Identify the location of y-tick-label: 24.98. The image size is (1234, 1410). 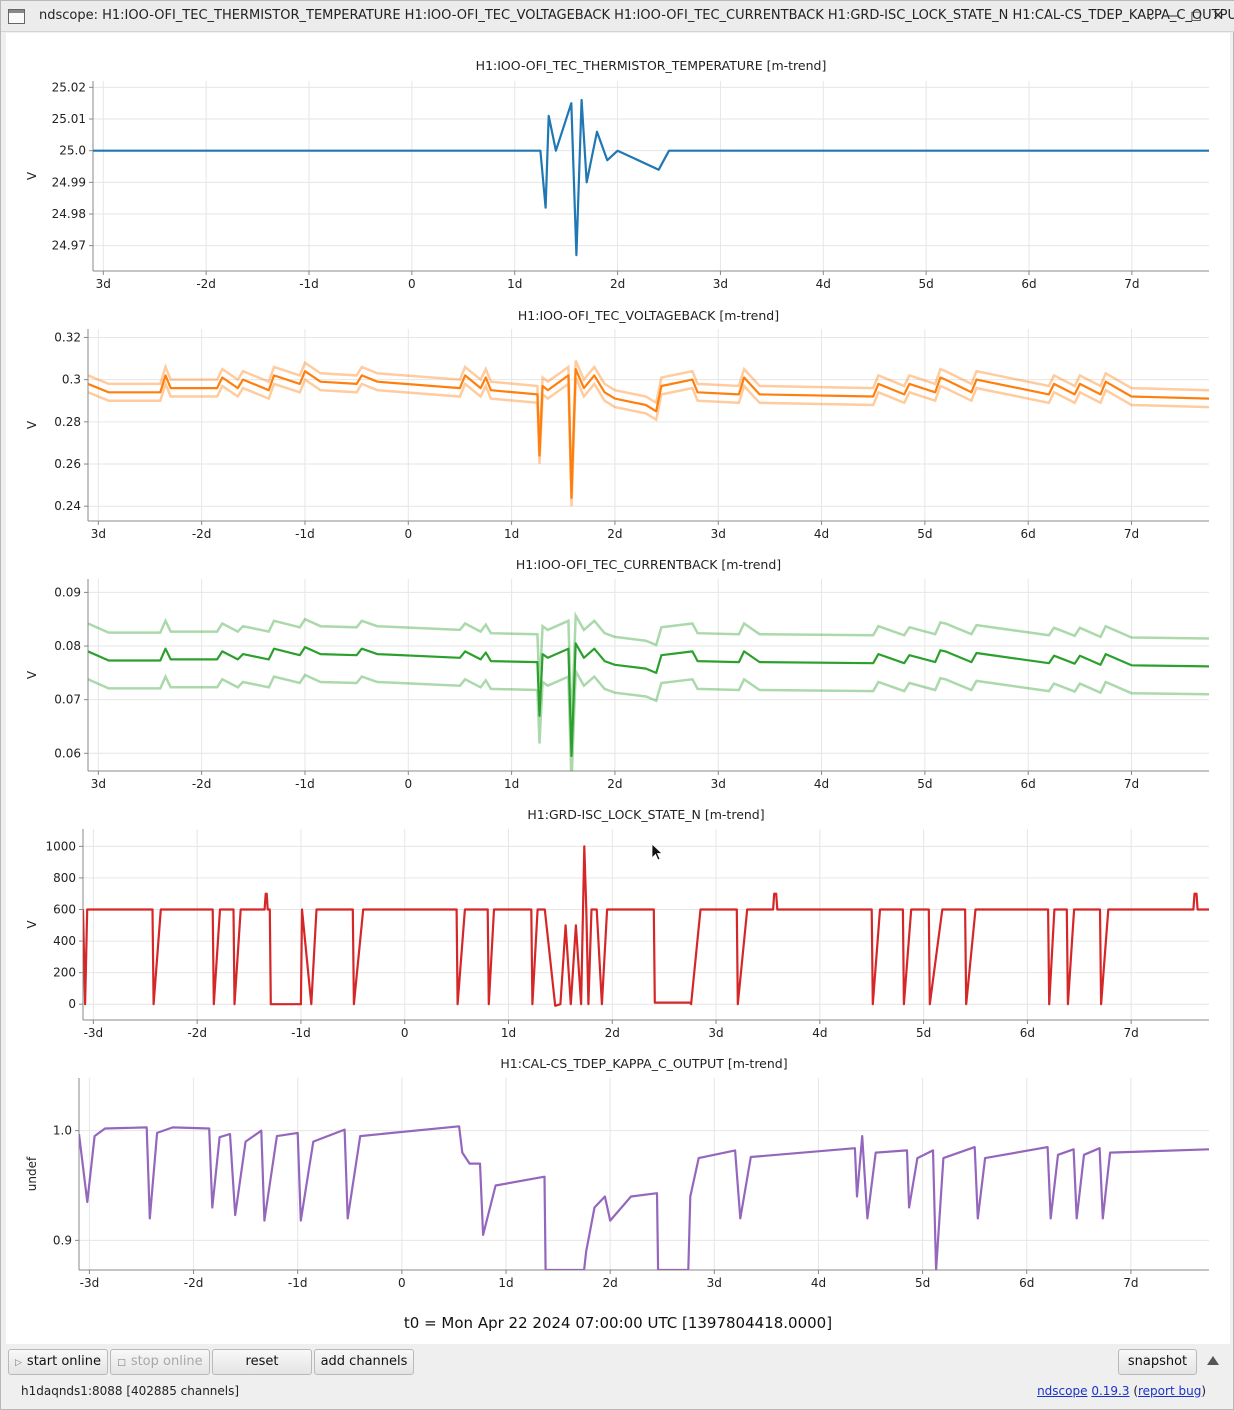
(69, 214).